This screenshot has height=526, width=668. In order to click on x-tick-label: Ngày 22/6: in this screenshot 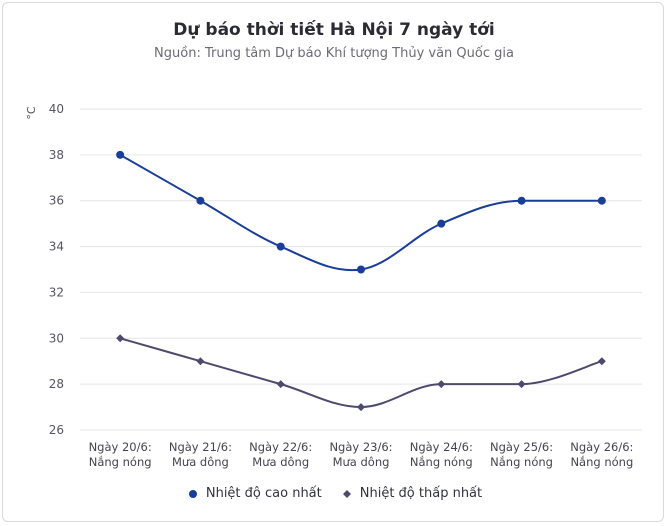, I will do `click(280, 447)`.